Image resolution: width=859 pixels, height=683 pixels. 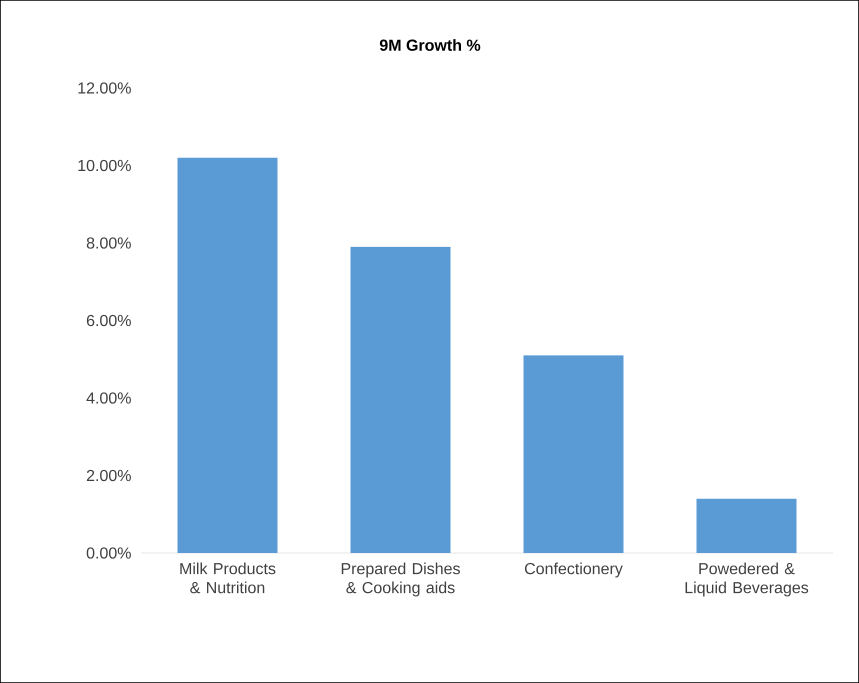 What do you see at coordinates (430, 45) in the screenshot?
I see `chart-title: 9M Growth %` at bounding box center [430, 45].